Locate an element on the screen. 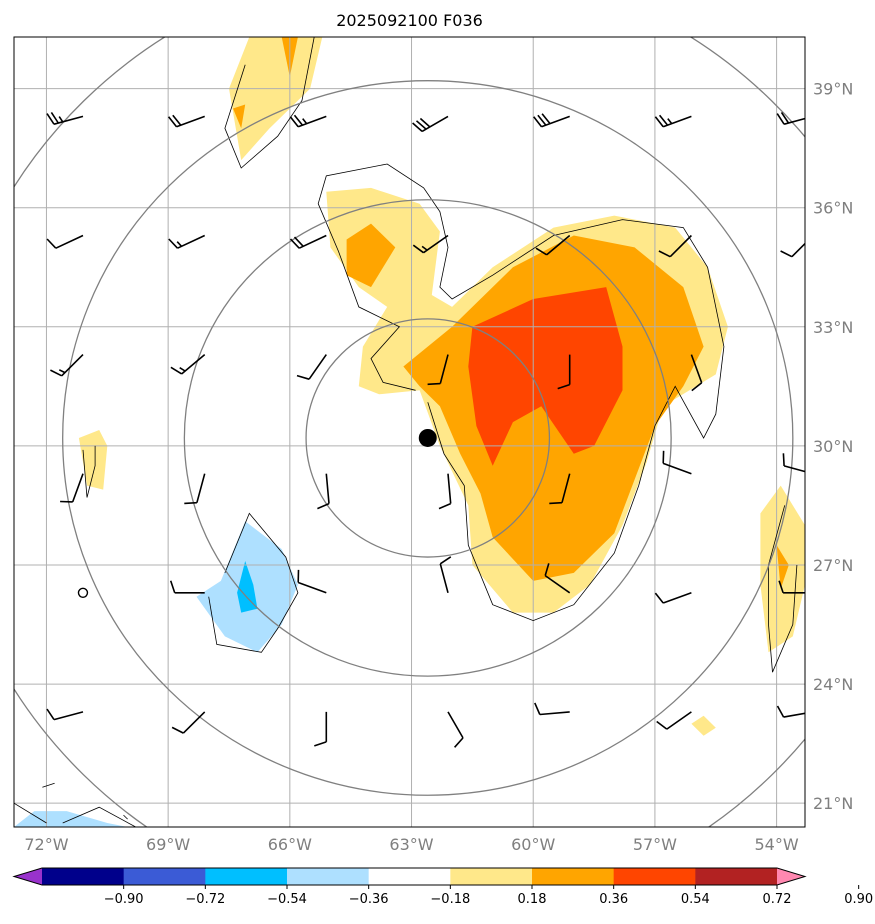  colorbar-tick-label: −0.54 is located at coordinates (287, 899).